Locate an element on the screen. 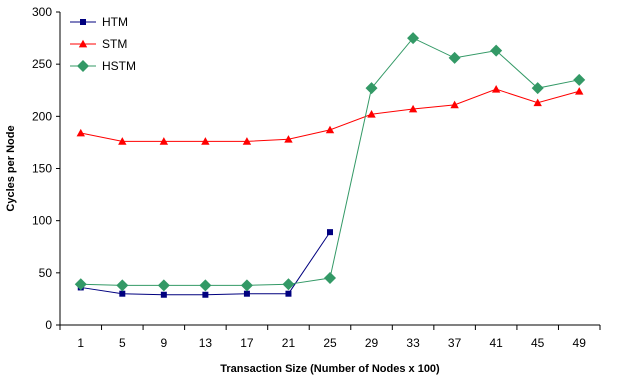 The image size is (618, 379). legend-label: HSTM is located at coordinates (119, 66).